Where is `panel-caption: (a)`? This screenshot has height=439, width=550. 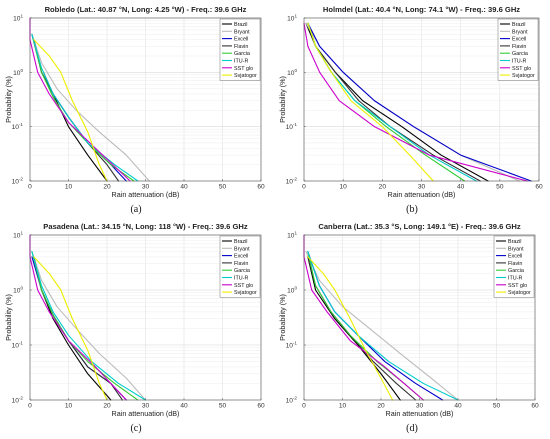
panel-caption: (a) is located at coordinates (135, 209).